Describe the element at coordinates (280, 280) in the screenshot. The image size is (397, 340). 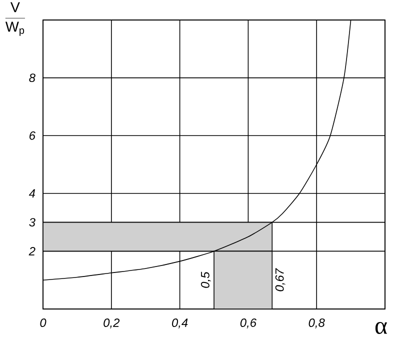
I see `annotation: 0,67` at that location.